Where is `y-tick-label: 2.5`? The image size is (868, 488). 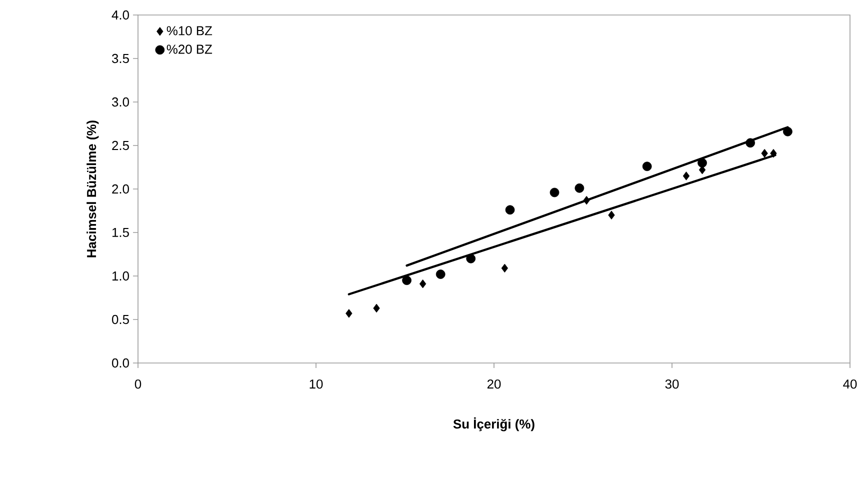
y-tick-label: 2.5 is located at coordinates (120, 145).